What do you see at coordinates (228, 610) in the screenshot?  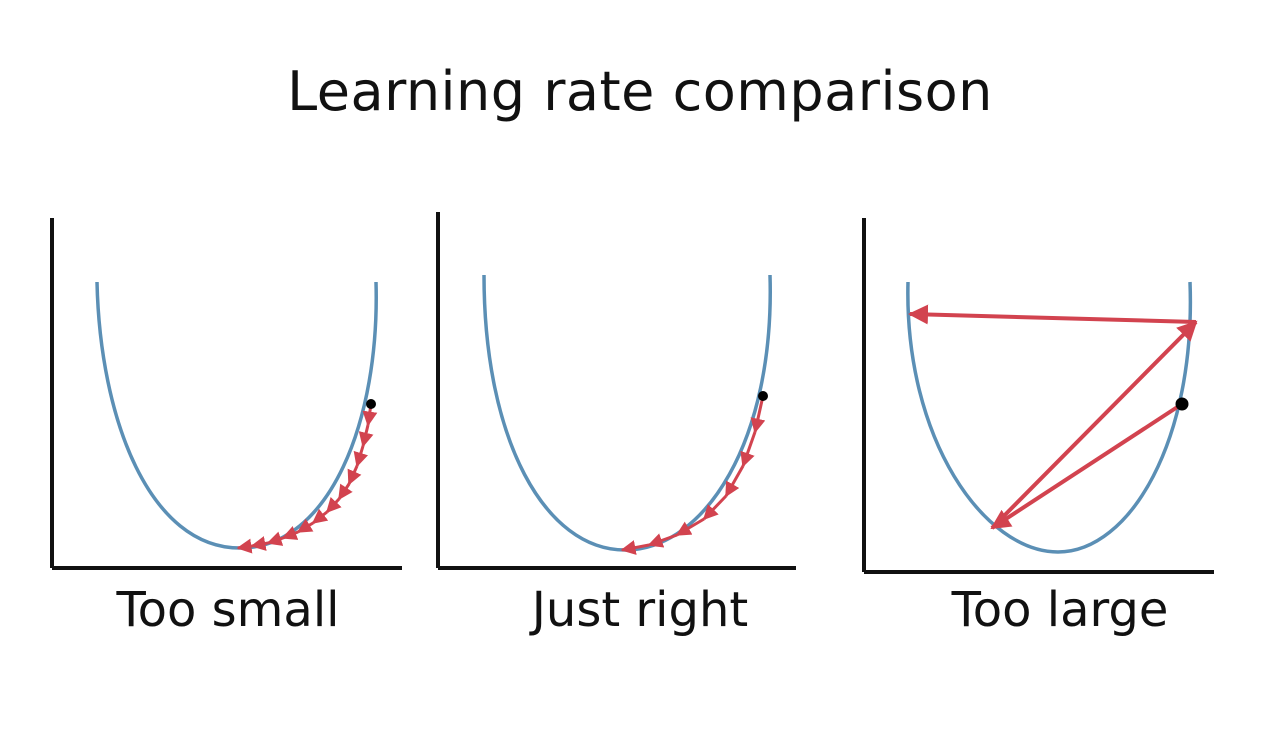 I see `panel-label-too-small: Too small` at bounding box center [228, 610].